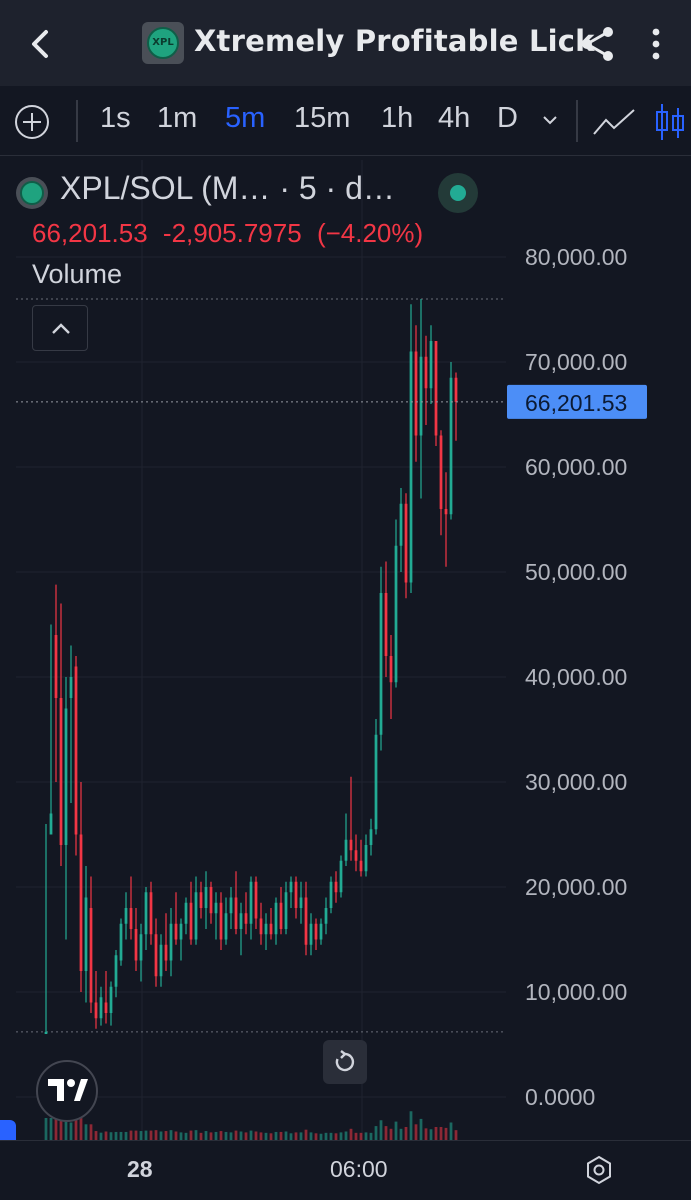 The image size is (691, 1200). What do you see at coordinates (163, 43) in the screenshot?
I see `token-logo: XPL` at bounding box center [163, 43].